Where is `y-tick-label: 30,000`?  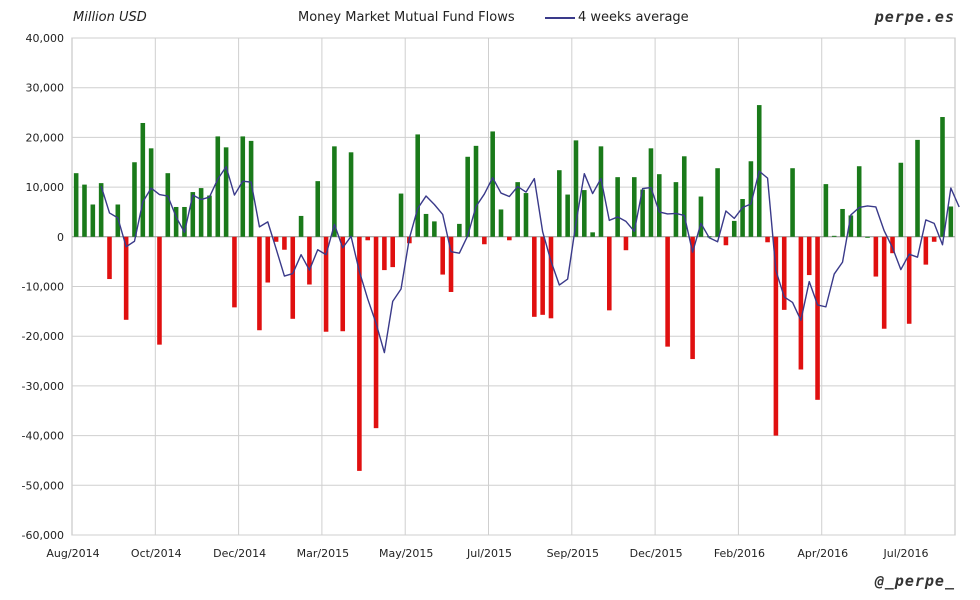
y-tick-label: 30,000 is located at coordinates (45, 88).